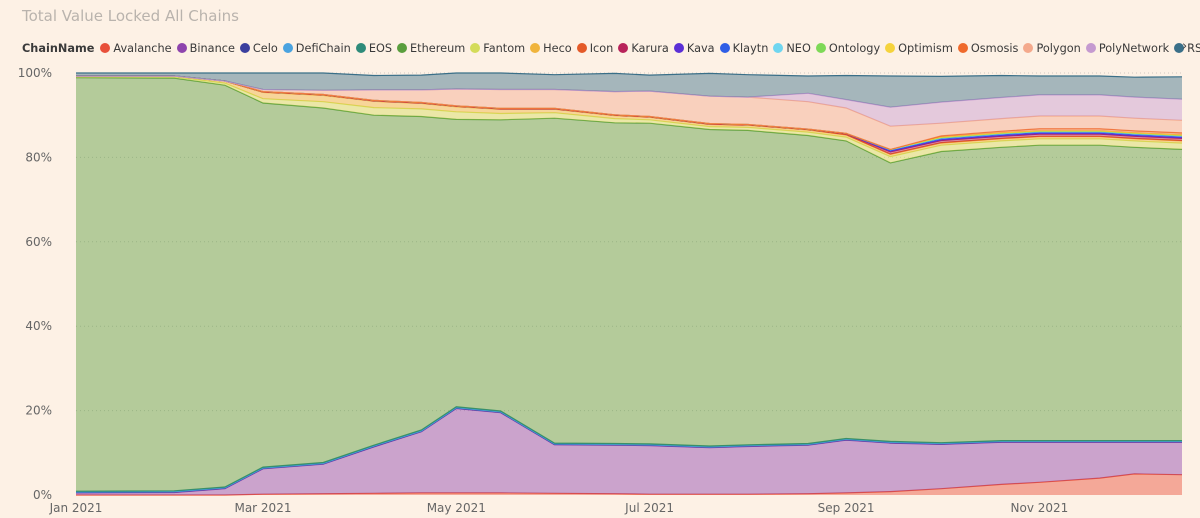  I want to click on legend-item-eos: EOS, so click(374, 48).